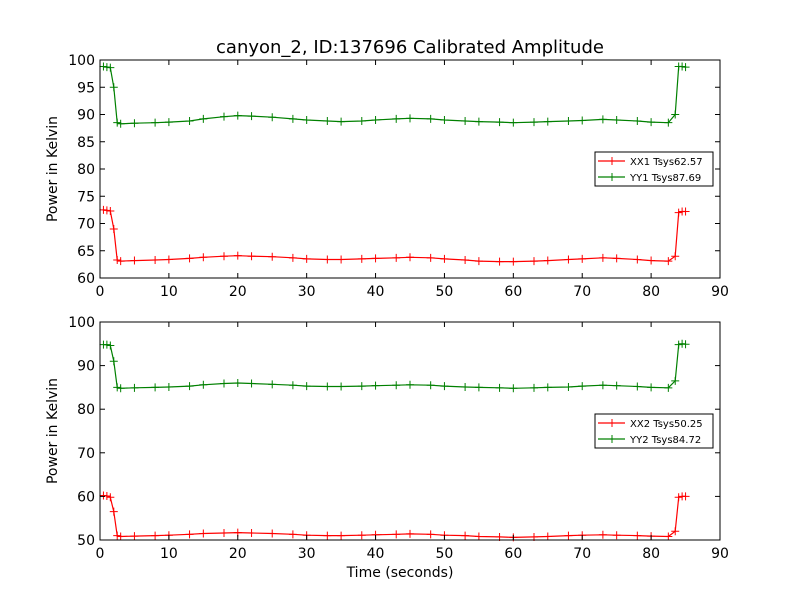 The height and width of the screenshot is (600, 800). I want to click on y-tick-label: 100, so click(81, 323).